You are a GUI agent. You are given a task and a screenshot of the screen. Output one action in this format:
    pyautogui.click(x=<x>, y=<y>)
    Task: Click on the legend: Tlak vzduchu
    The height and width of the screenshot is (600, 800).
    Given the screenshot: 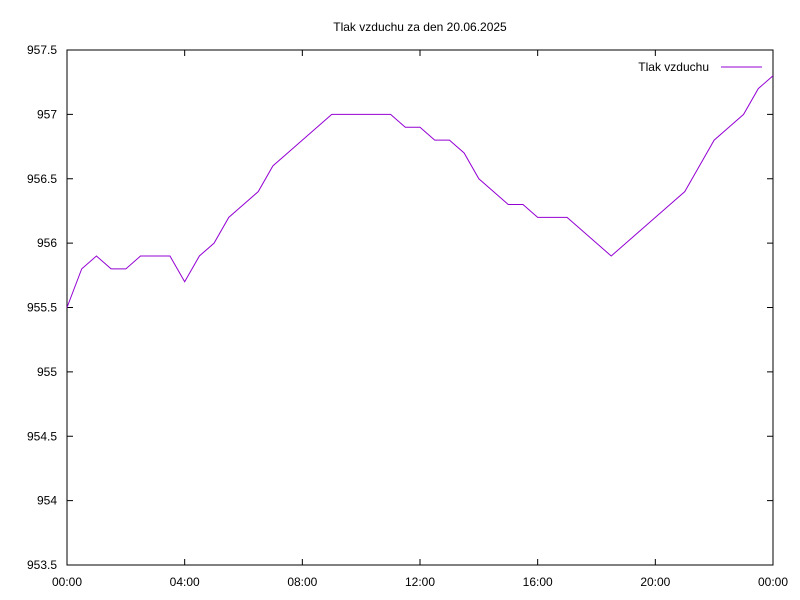 What is the action you would take?
    pyautogui.click(x=700, y=67)
    